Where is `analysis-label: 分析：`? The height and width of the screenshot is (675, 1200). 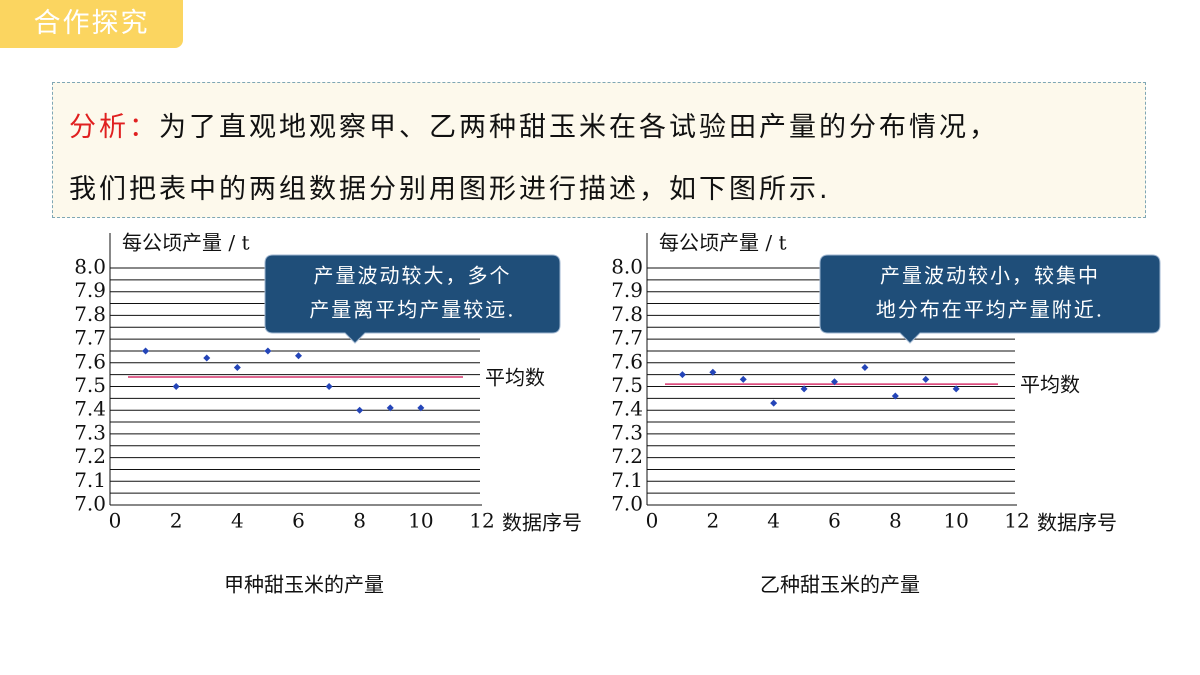
analysis-label: 分析： is located at coordinates (114, 127).